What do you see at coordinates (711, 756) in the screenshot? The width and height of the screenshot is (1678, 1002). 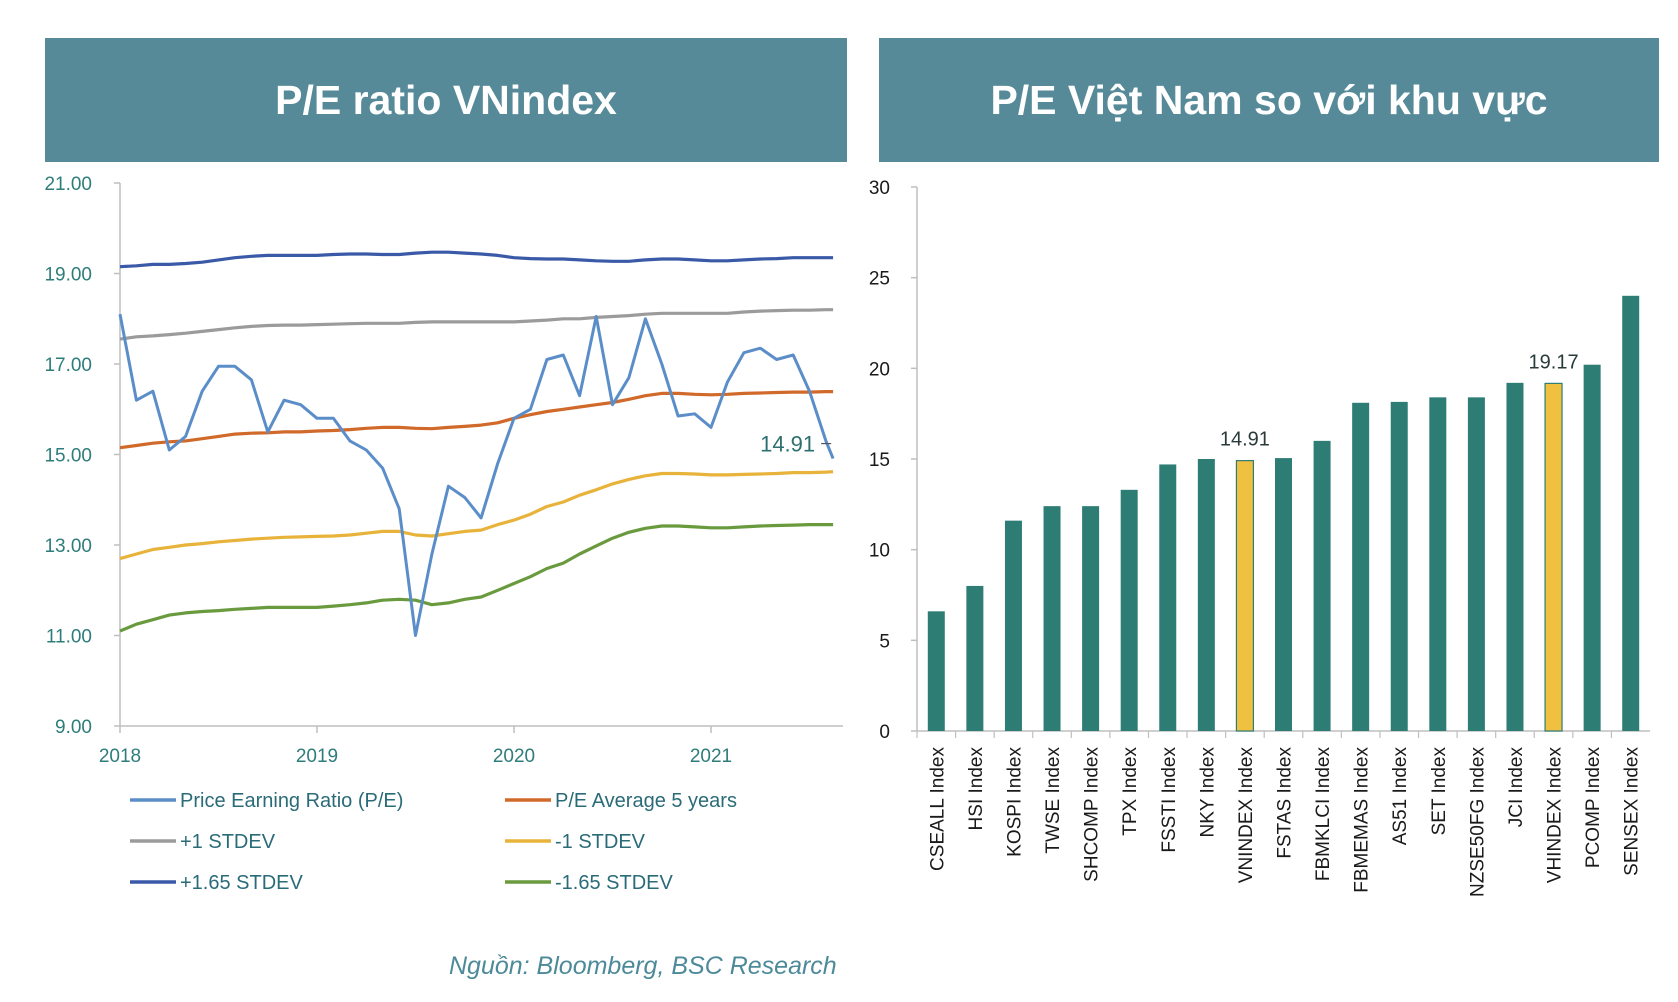 I see `line-x-tick-label: 2021` at bounding box center [711, 756].